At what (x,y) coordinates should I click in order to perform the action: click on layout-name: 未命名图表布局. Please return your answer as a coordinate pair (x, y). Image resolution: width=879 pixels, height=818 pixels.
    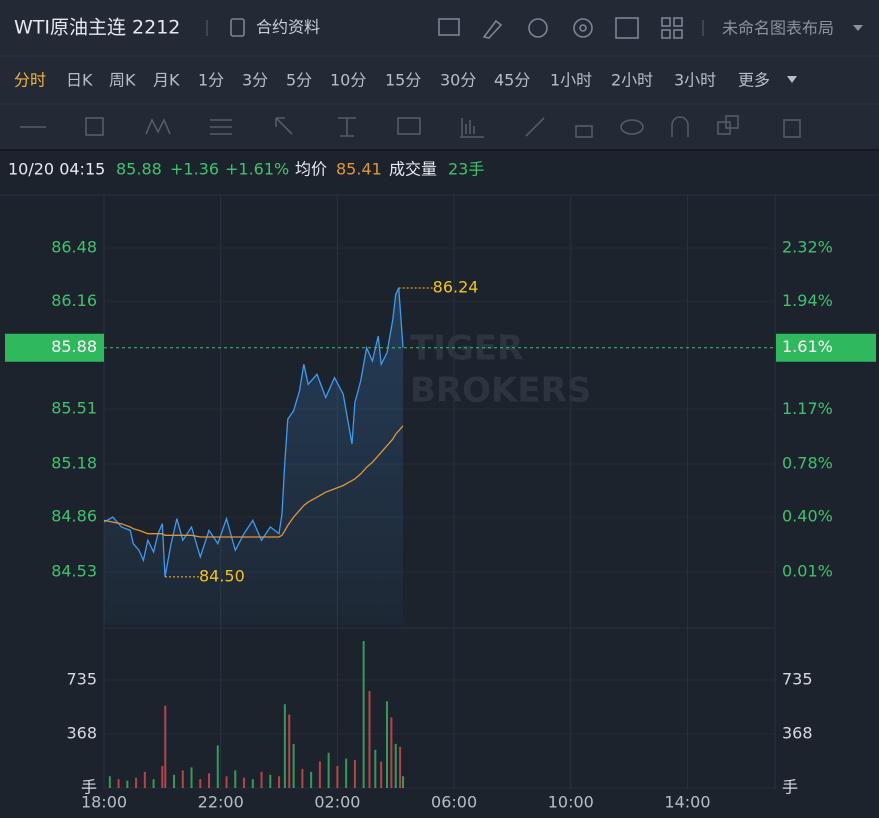
    Looking at the image, I should click on (778, 28).